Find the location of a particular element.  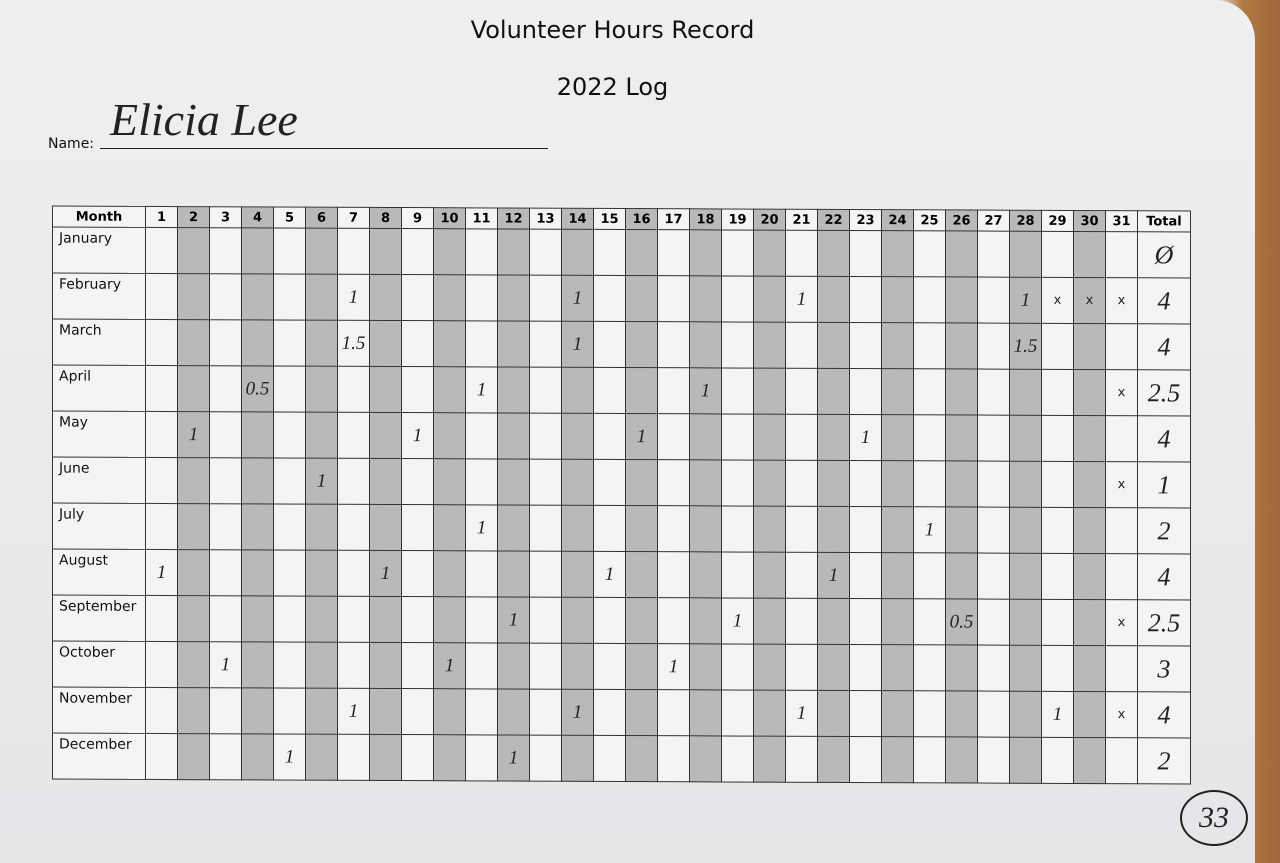

month-row: November 1 1 1 1 x 4 is located at coordinates (621, 712).